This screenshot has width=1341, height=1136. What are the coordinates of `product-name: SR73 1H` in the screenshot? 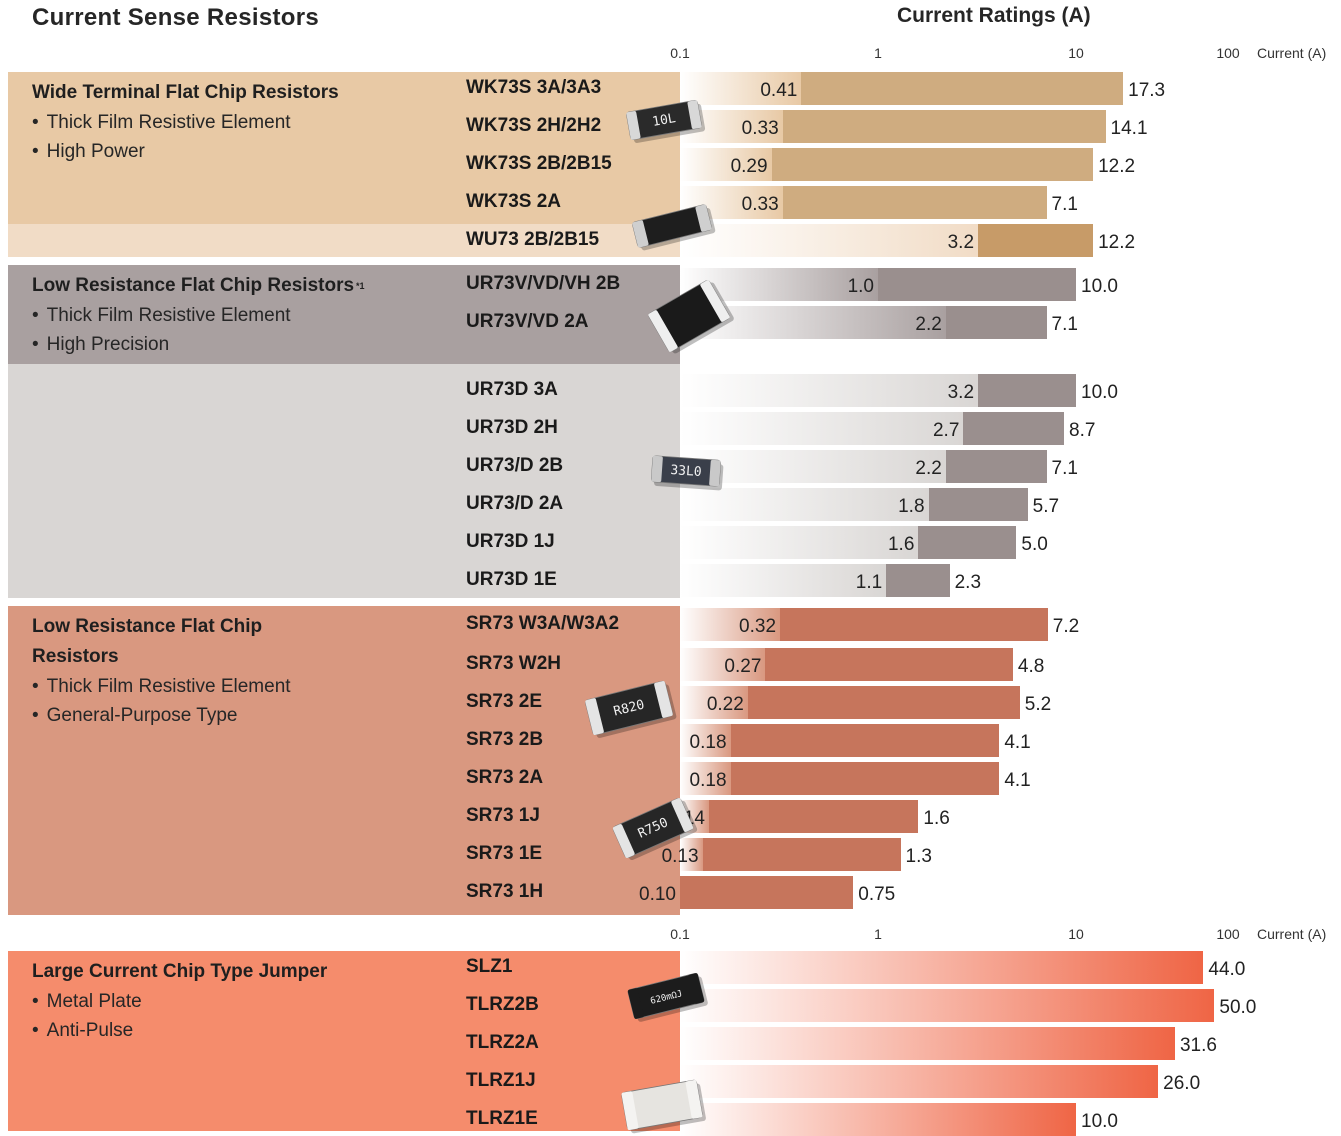 It's located at (505, 891).